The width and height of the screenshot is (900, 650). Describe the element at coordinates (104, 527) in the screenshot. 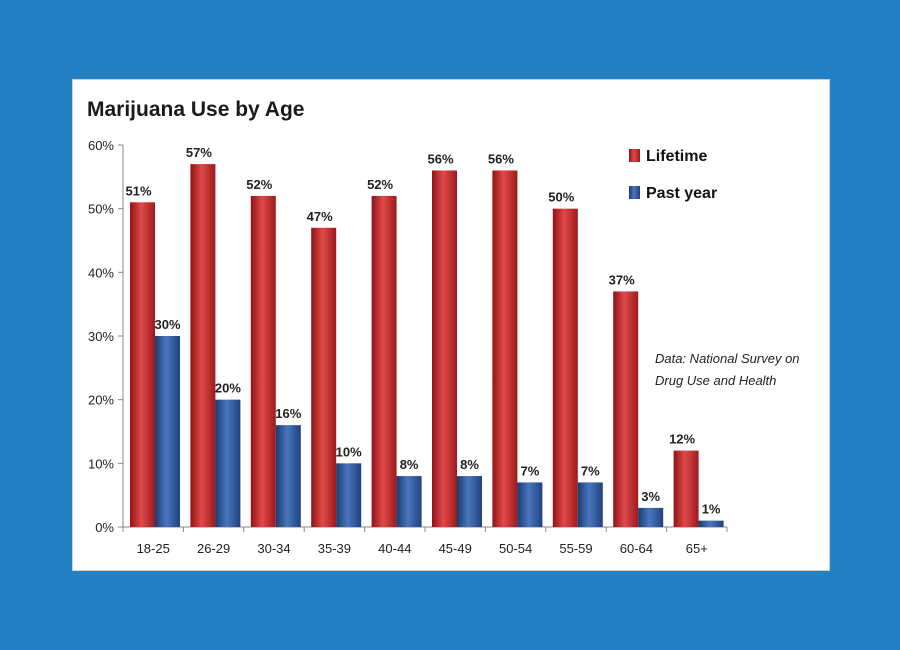

I see `y-tick-label: 0%` at that location.